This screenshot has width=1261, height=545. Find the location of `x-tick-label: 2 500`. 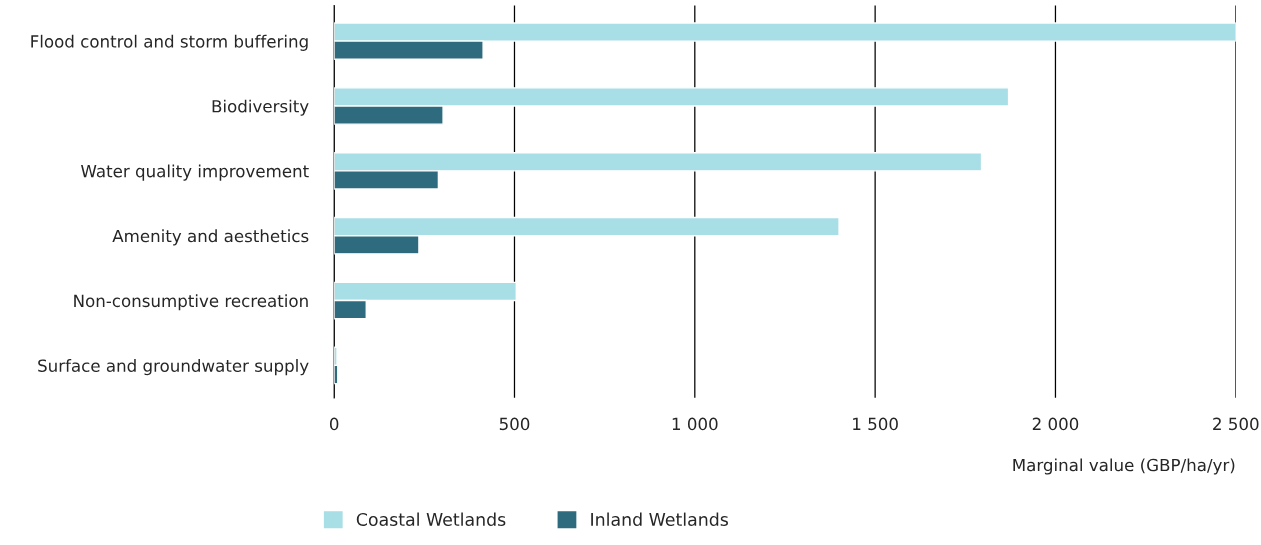

x-tick-label: 2 500 is located at coordinates (1236, 424).